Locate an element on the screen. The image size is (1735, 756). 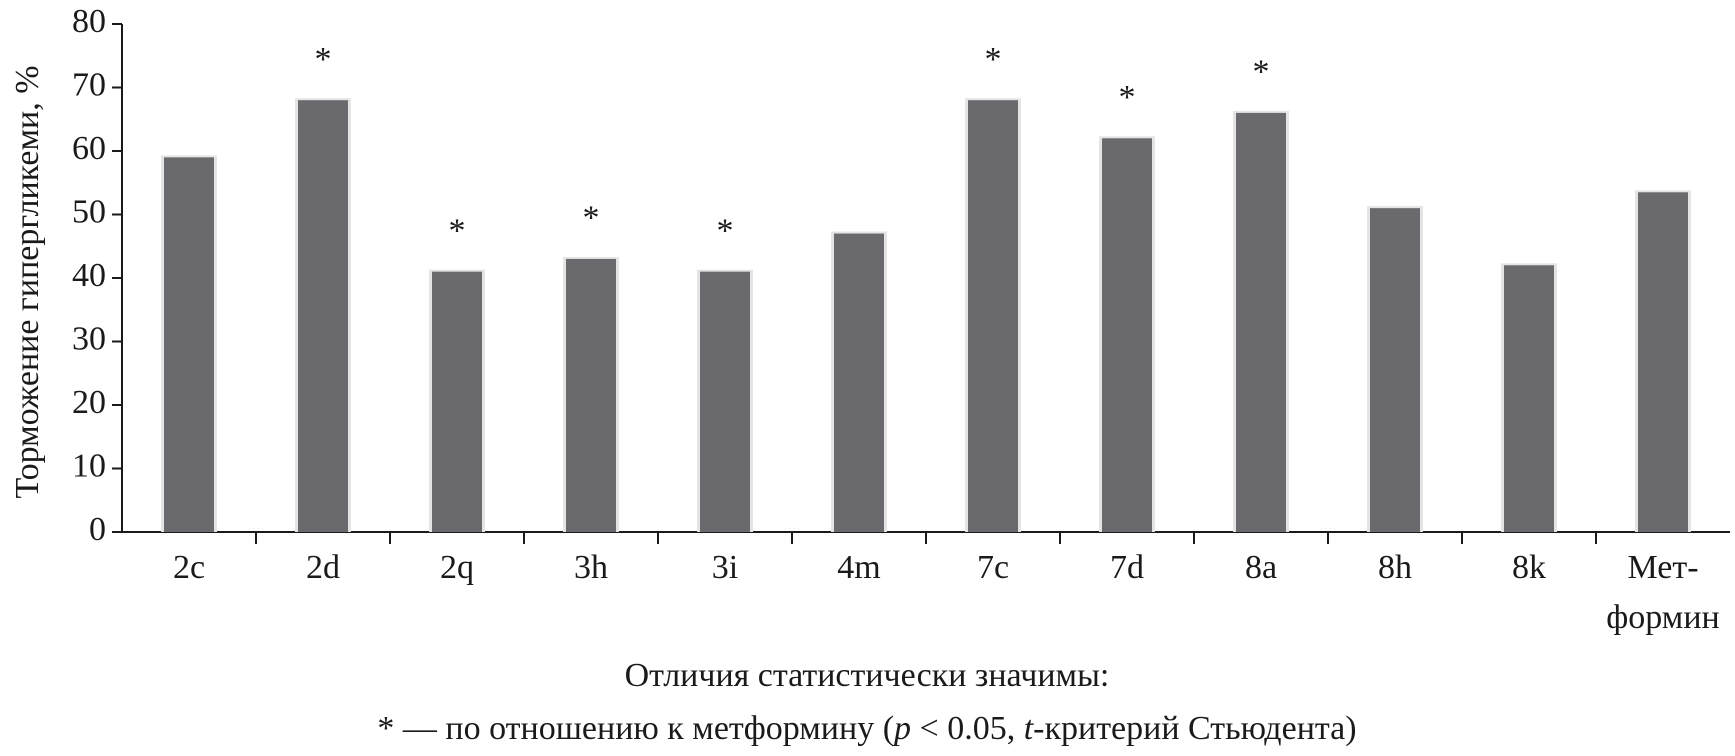
x-tick-label: 7d is located at coordinates (1127, 567).